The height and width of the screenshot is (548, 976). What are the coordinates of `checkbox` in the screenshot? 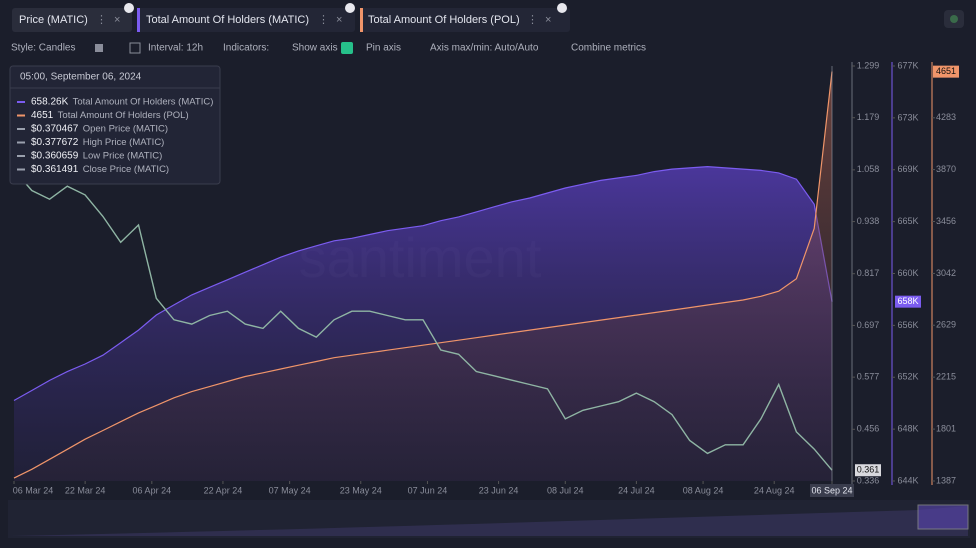 It's located at (347, 48).